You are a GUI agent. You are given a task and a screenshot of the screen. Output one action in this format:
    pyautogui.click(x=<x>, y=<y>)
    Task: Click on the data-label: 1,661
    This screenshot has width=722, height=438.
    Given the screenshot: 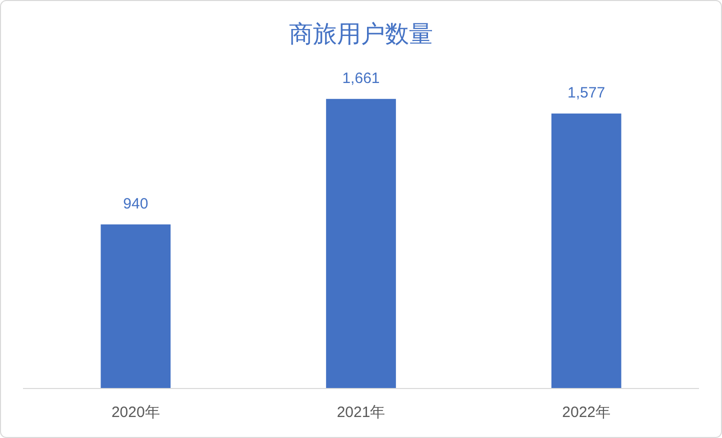 What is the action you would take?
    pyautogui.click(x=361, y=78)
    